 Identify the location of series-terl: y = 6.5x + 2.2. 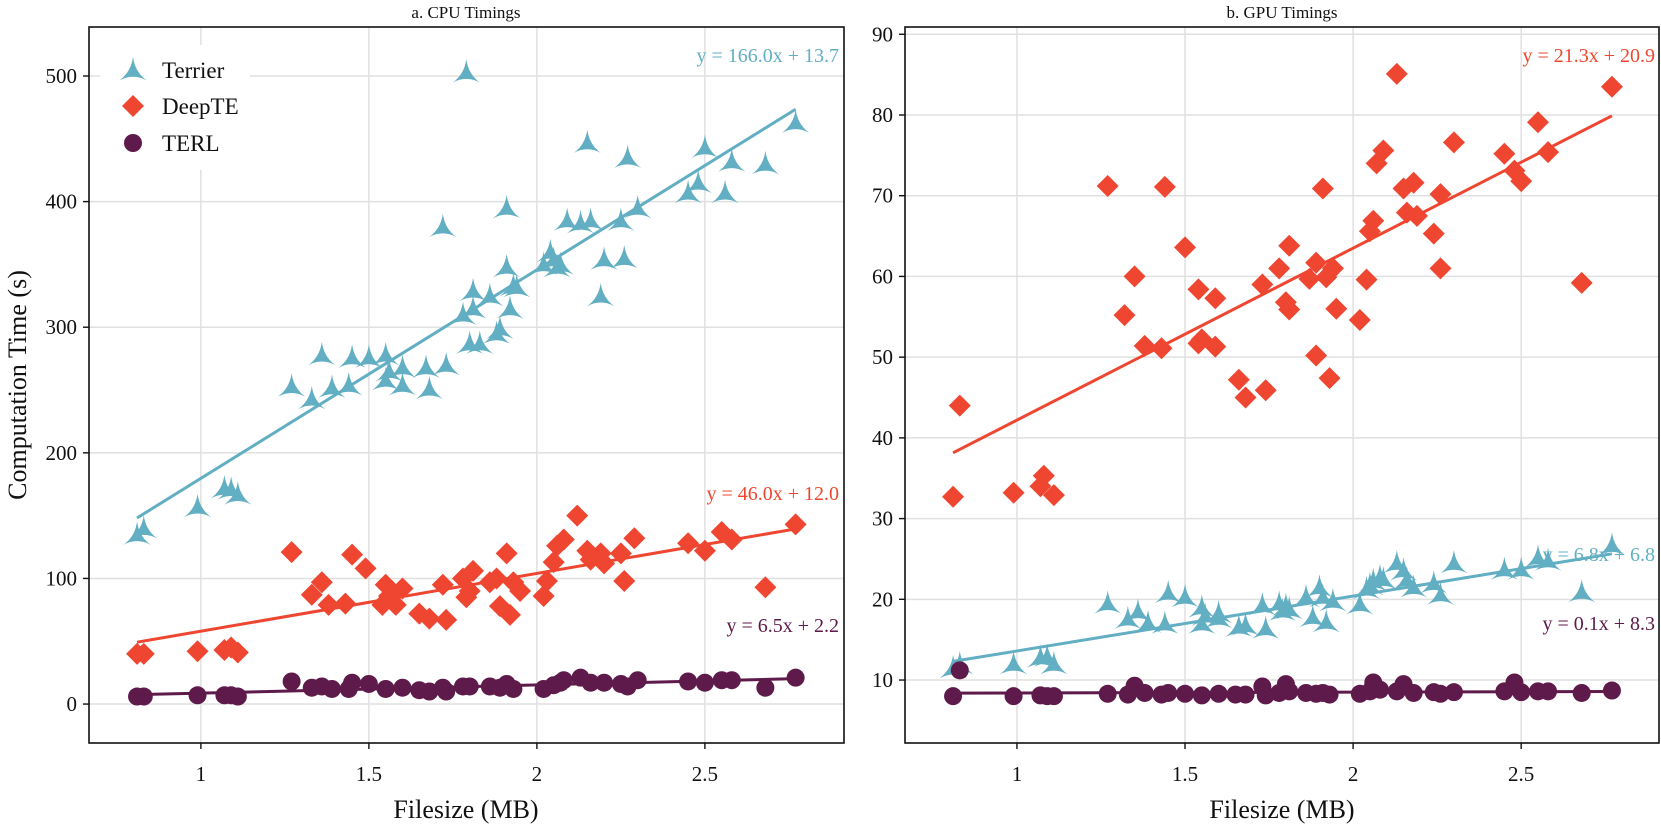
(483, 660).